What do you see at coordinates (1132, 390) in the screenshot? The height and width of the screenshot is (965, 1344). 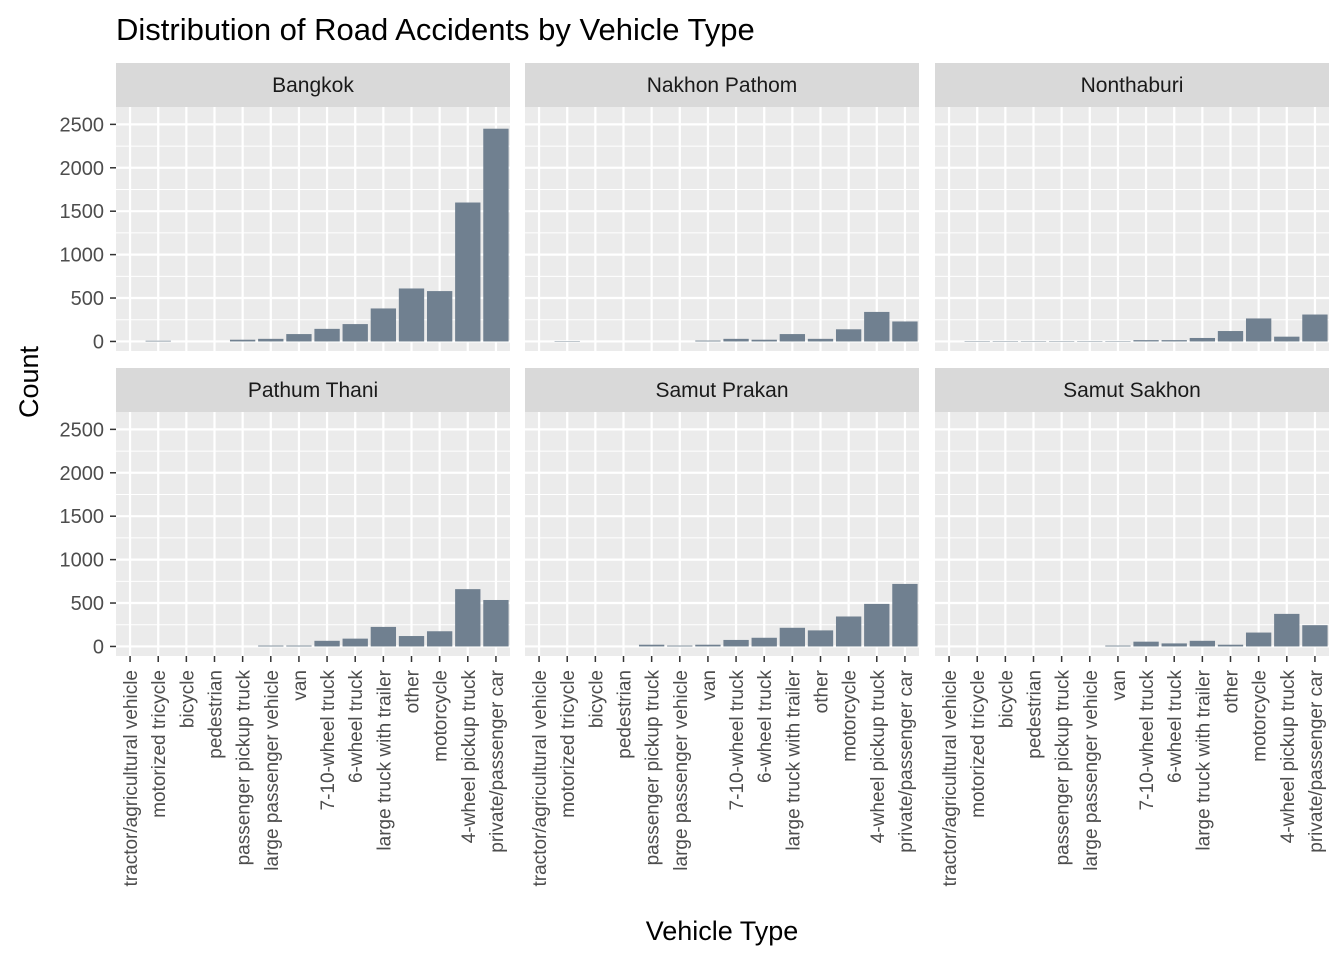 I see `facet-strip-label: Samut Sakhon` at bounding box center [1132, 390].